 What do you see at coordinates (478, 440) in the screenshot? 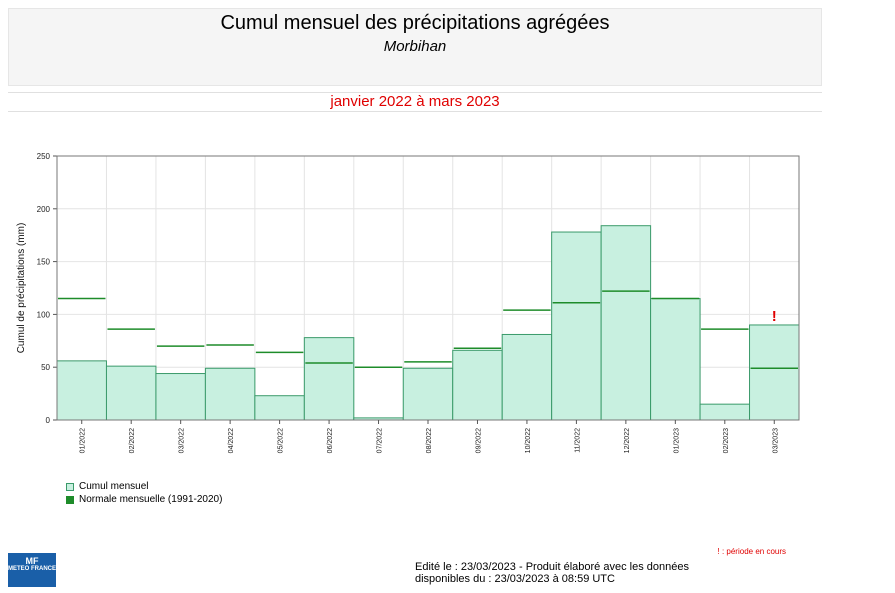
I see `x-tick-label: 09/2022` at bounding box center [478, 440].